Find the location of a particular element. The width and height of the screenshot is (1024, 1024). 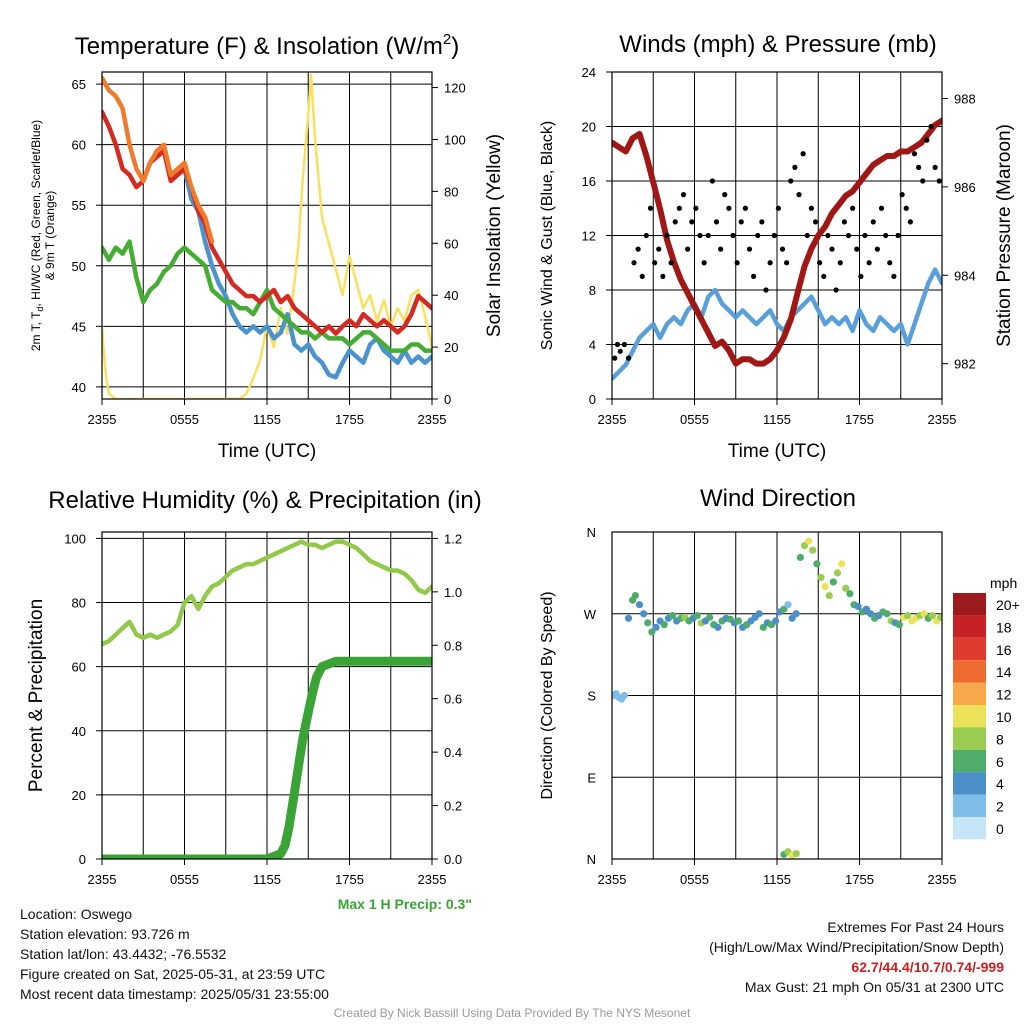

x-axis-label: Time (UTC) is located at coordinates (777, 451).